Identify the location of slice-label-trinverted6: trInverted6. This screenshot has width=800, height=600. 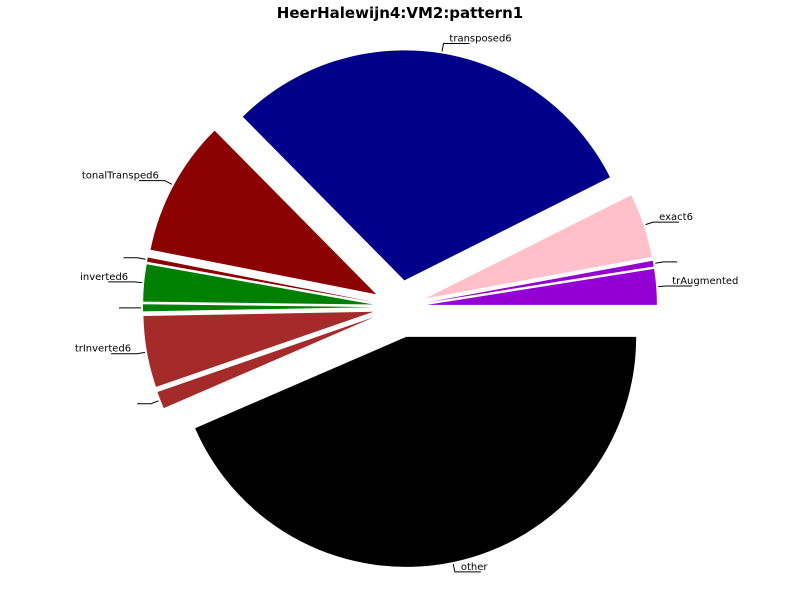
(103, 349).